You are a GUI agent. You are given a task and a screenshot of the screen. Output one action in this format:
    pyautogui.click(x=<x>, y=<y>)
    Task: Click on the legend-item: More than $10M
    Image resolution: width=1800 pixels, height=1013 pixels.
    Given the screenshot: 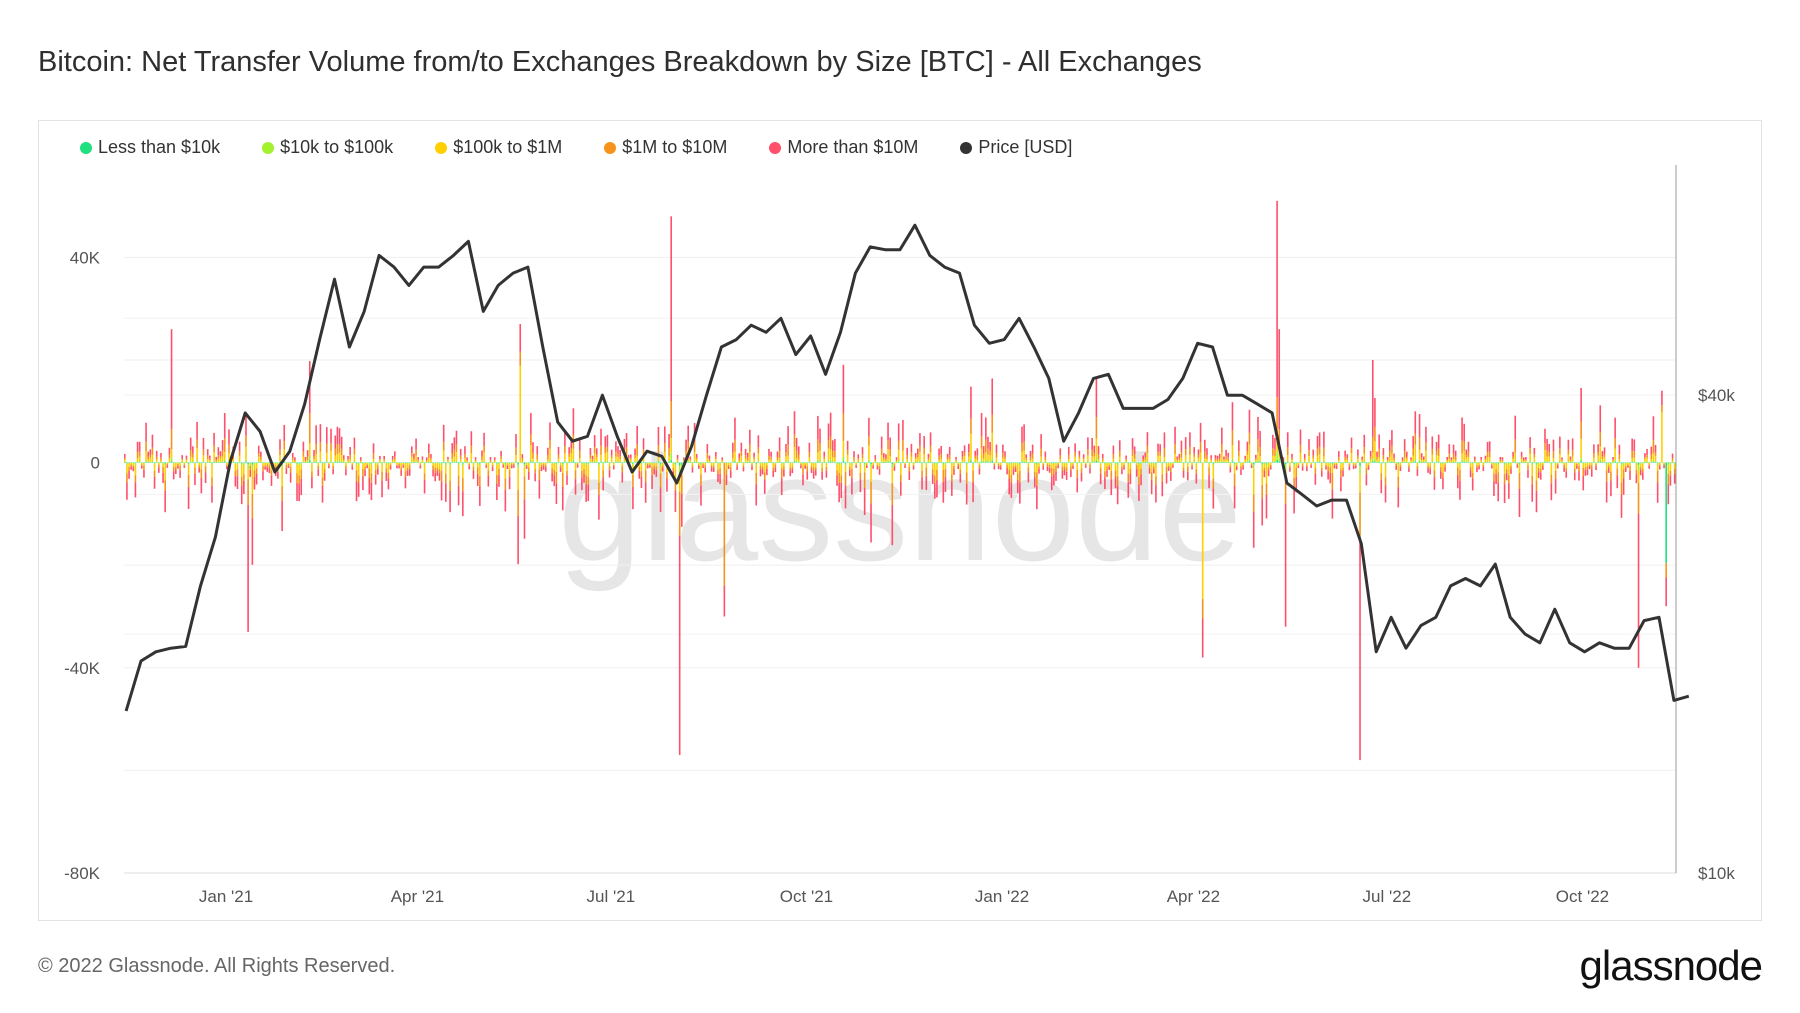 What is the action you would take?
    pyautogui.click(x=843, y=147)
    